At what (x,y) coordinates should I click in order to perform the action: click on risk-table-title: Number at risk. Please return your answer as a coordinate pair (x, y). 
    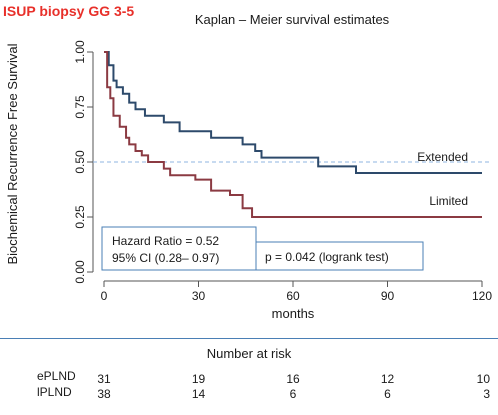
    Looking at the image, I should click on (249, 353).